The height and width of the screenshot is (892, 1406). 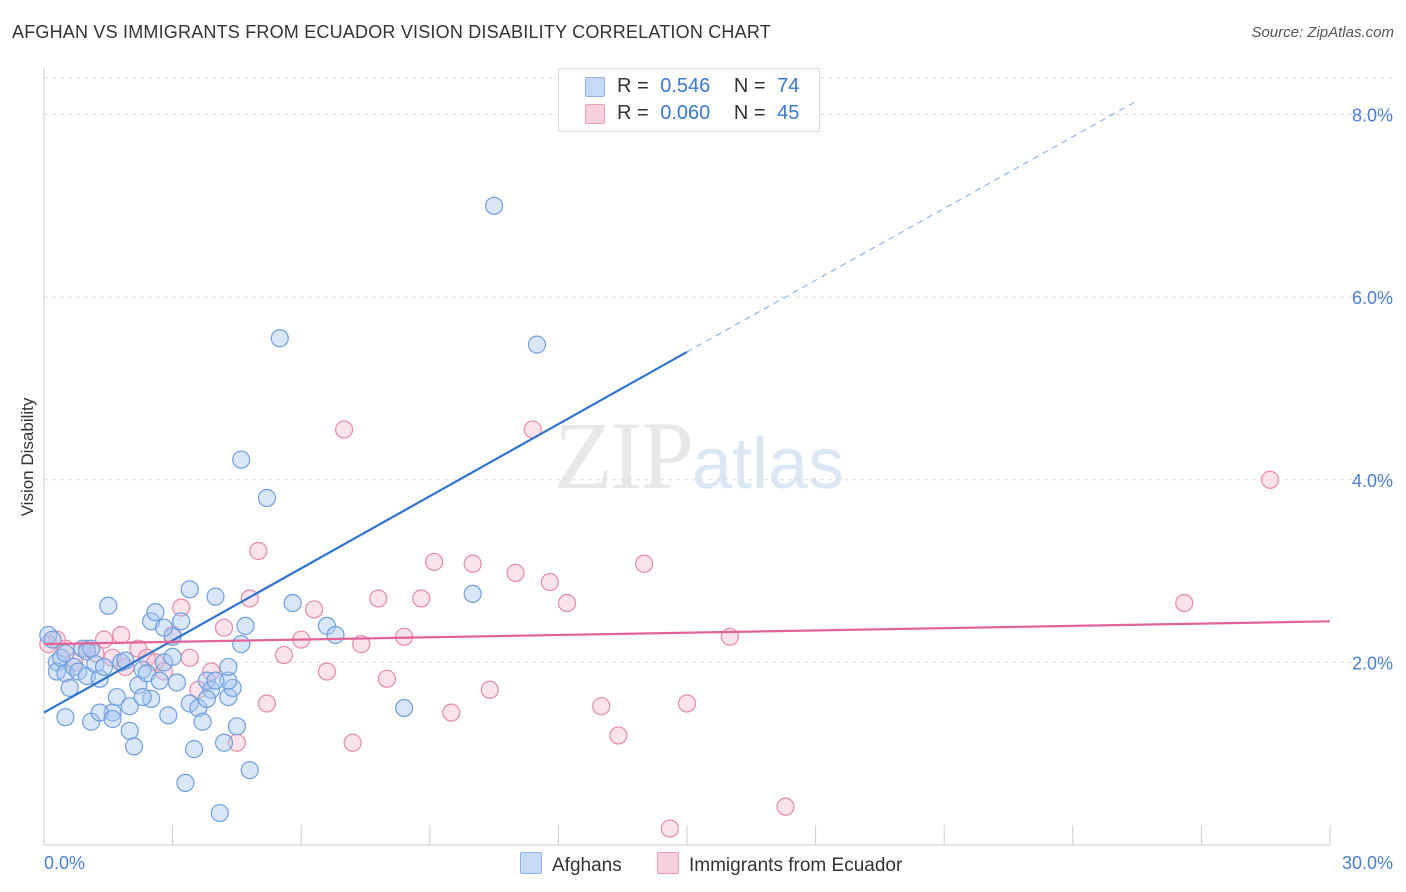 I want to click on legend-n-value-afghans: 74, so click(x=788, y=86).